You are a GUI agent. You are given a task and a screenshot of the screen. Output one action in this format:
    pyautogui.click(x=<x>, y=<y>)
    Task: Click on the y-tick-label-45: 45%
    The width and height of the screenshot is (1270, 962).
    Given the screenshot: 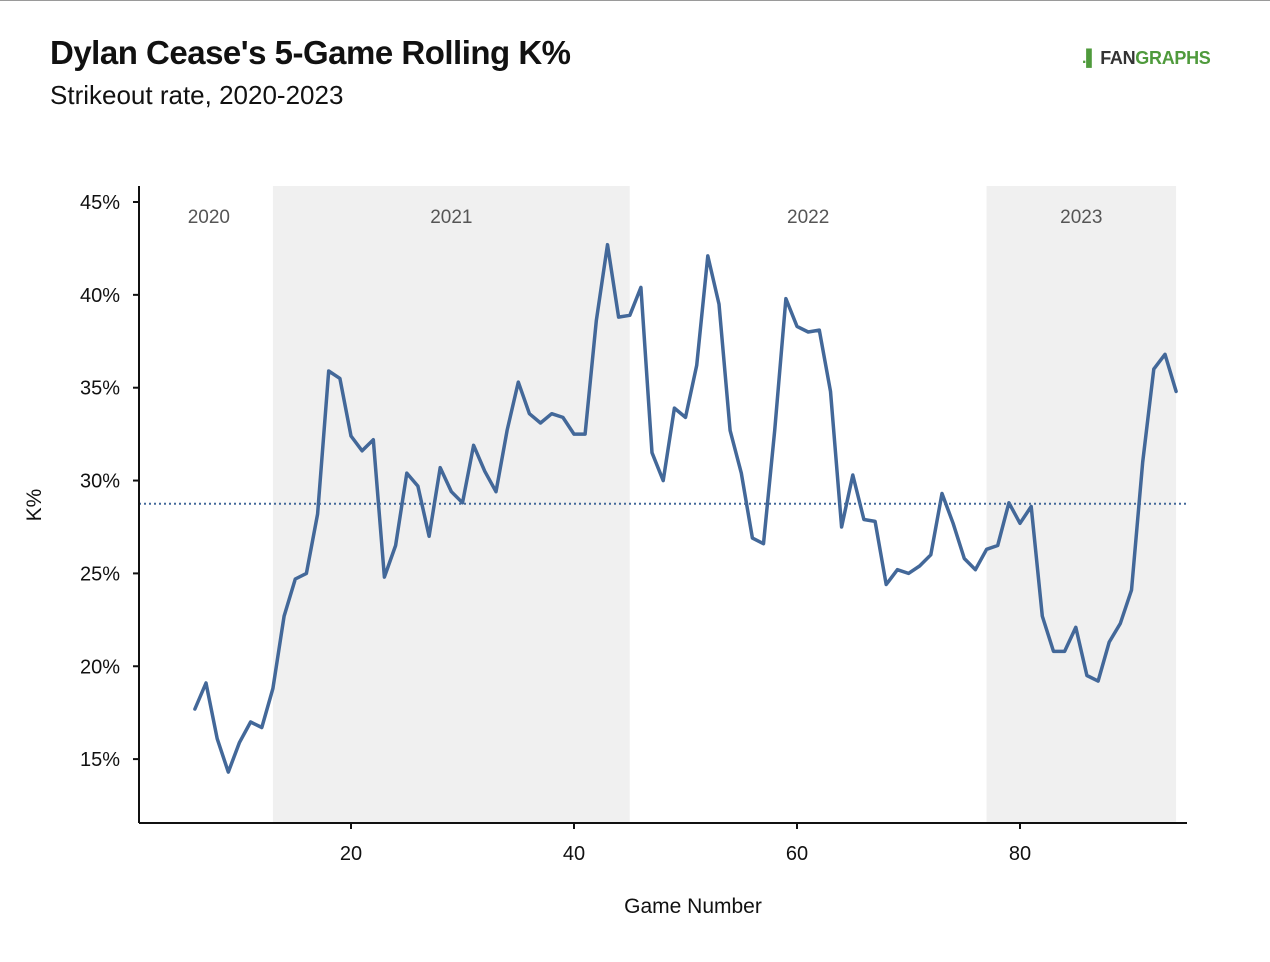 What is the action you would take?
    pyautogui.click(x=100, y=203)
    